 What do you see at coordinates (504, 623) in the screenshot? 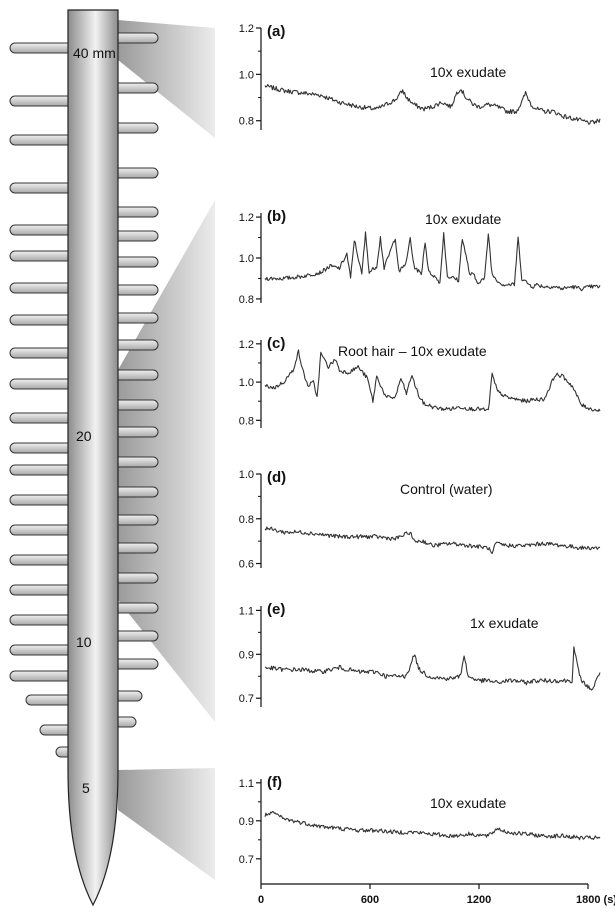
I see `annotation-e: 1x exudate` at bounding box center [504, 623].